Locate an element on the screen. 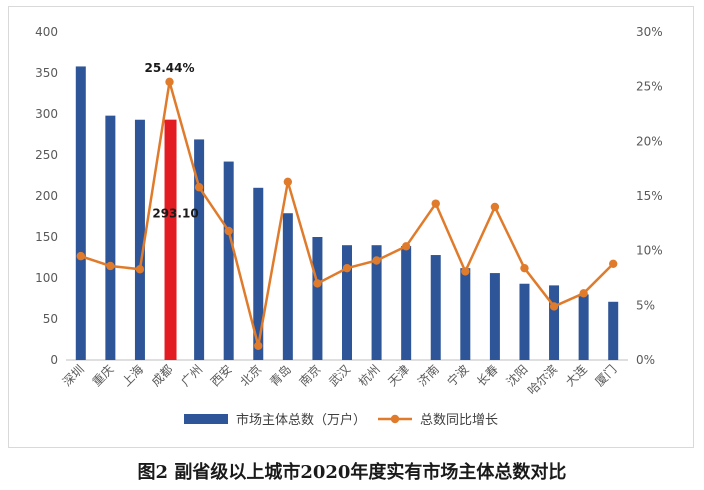  legend-line-marker is located at coordinates (395, 419).